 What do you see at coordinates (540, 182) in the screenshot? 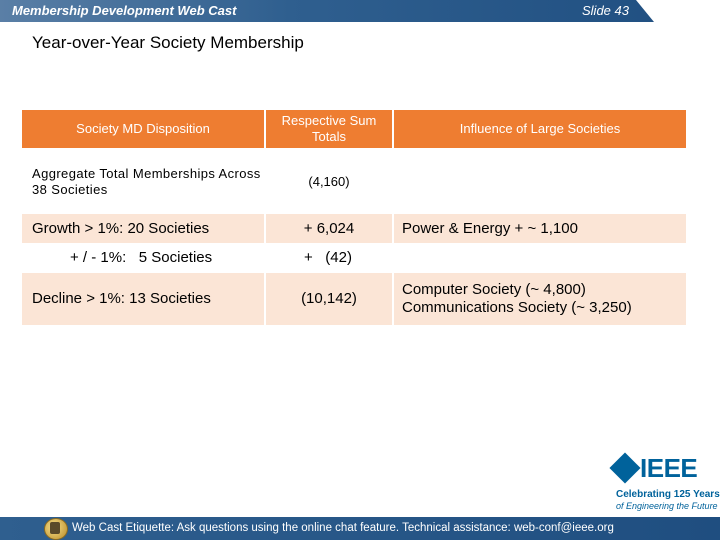
I see `row-influence-aggregate` at bounding box center [540, 182].